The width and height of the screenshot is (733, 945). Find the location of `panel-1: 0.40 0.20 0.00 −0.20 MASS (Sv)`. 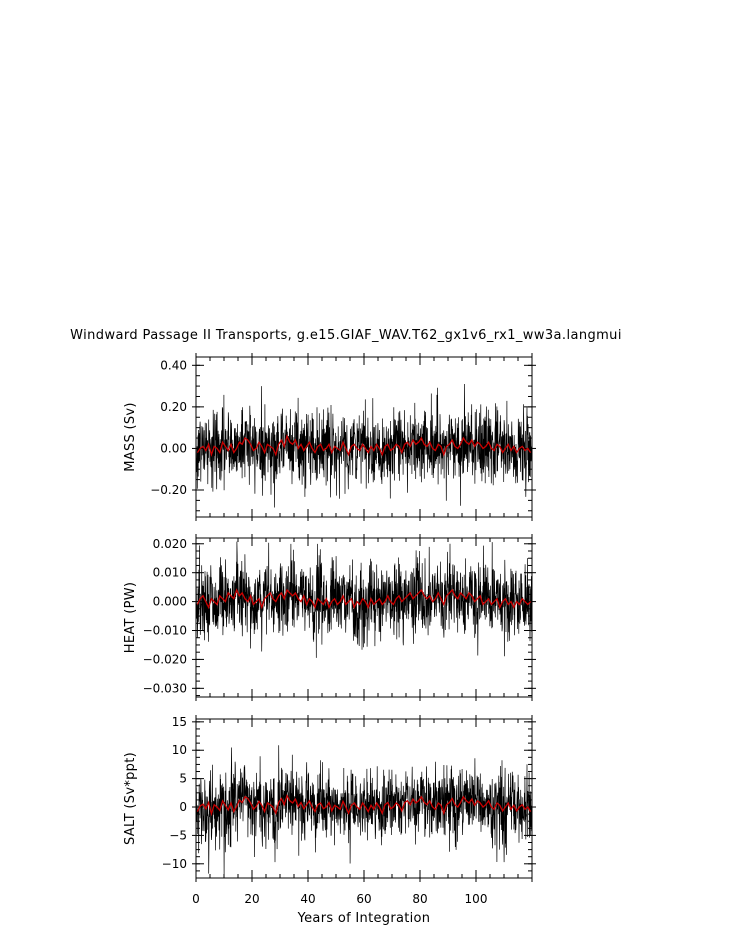

panel-1: 0.40 0.20 0.00 −0.20 MASS (Sv) is located at coordinates (329, 437).